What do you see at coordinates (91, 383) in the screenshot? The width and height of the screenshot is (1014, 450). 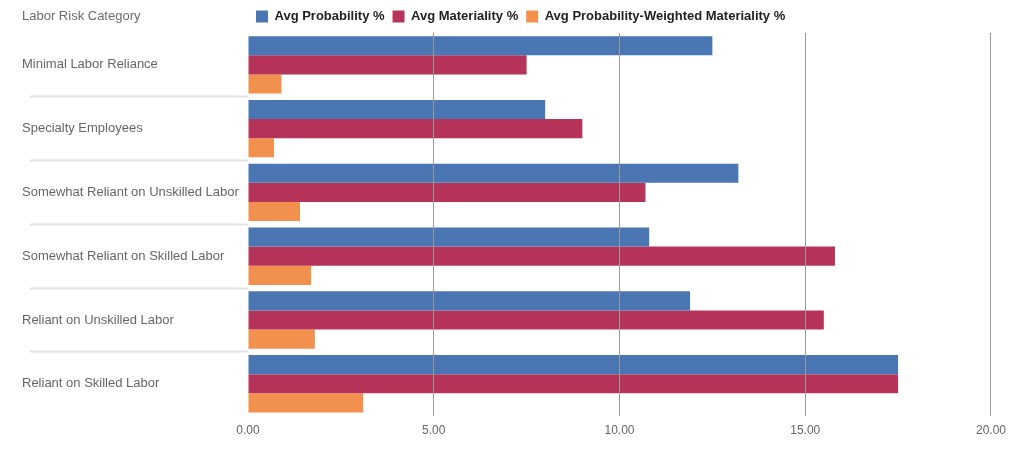 I see `y-tick-label: Reliant on Skilled Labor` at bounding box center [91, 383].